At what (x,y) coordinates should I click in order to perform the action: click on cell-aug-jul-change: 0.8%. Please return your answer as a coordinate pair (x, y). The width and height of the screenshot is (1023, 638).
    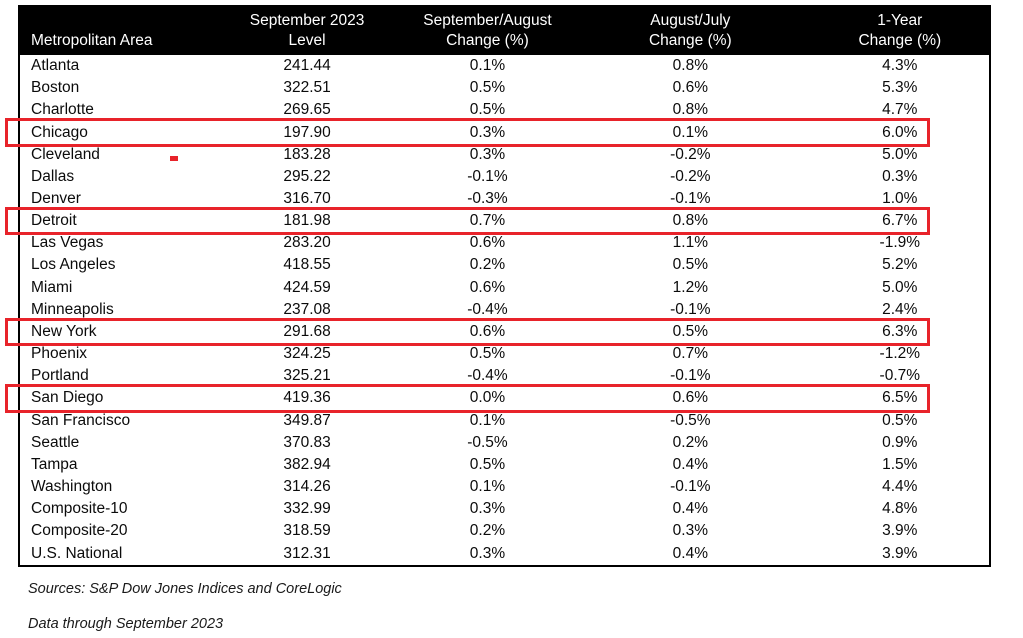
    Looking at the image, I should click on (690, 110).